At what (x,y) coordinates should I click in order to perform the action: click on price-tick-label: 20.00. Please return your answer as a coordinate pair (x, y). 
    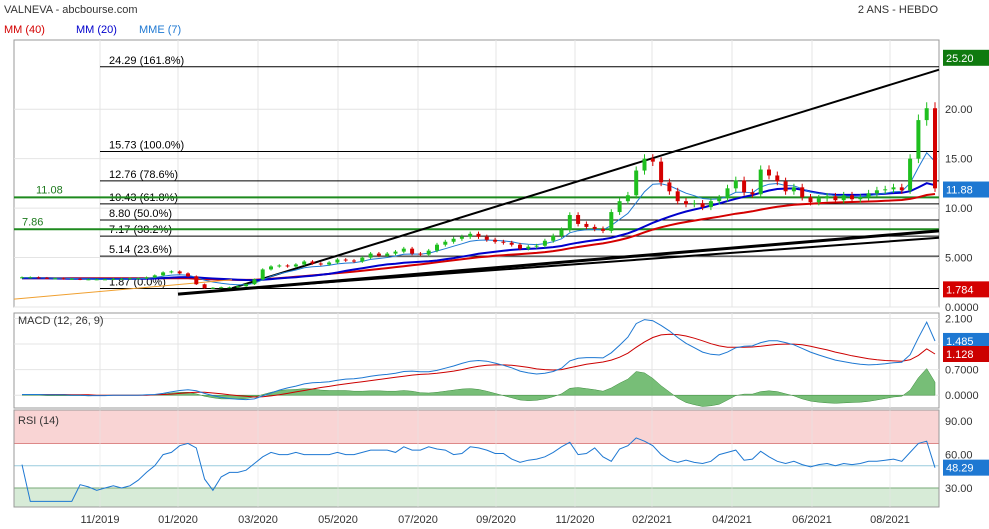
    Looking at the image, I should click on (959, 110).